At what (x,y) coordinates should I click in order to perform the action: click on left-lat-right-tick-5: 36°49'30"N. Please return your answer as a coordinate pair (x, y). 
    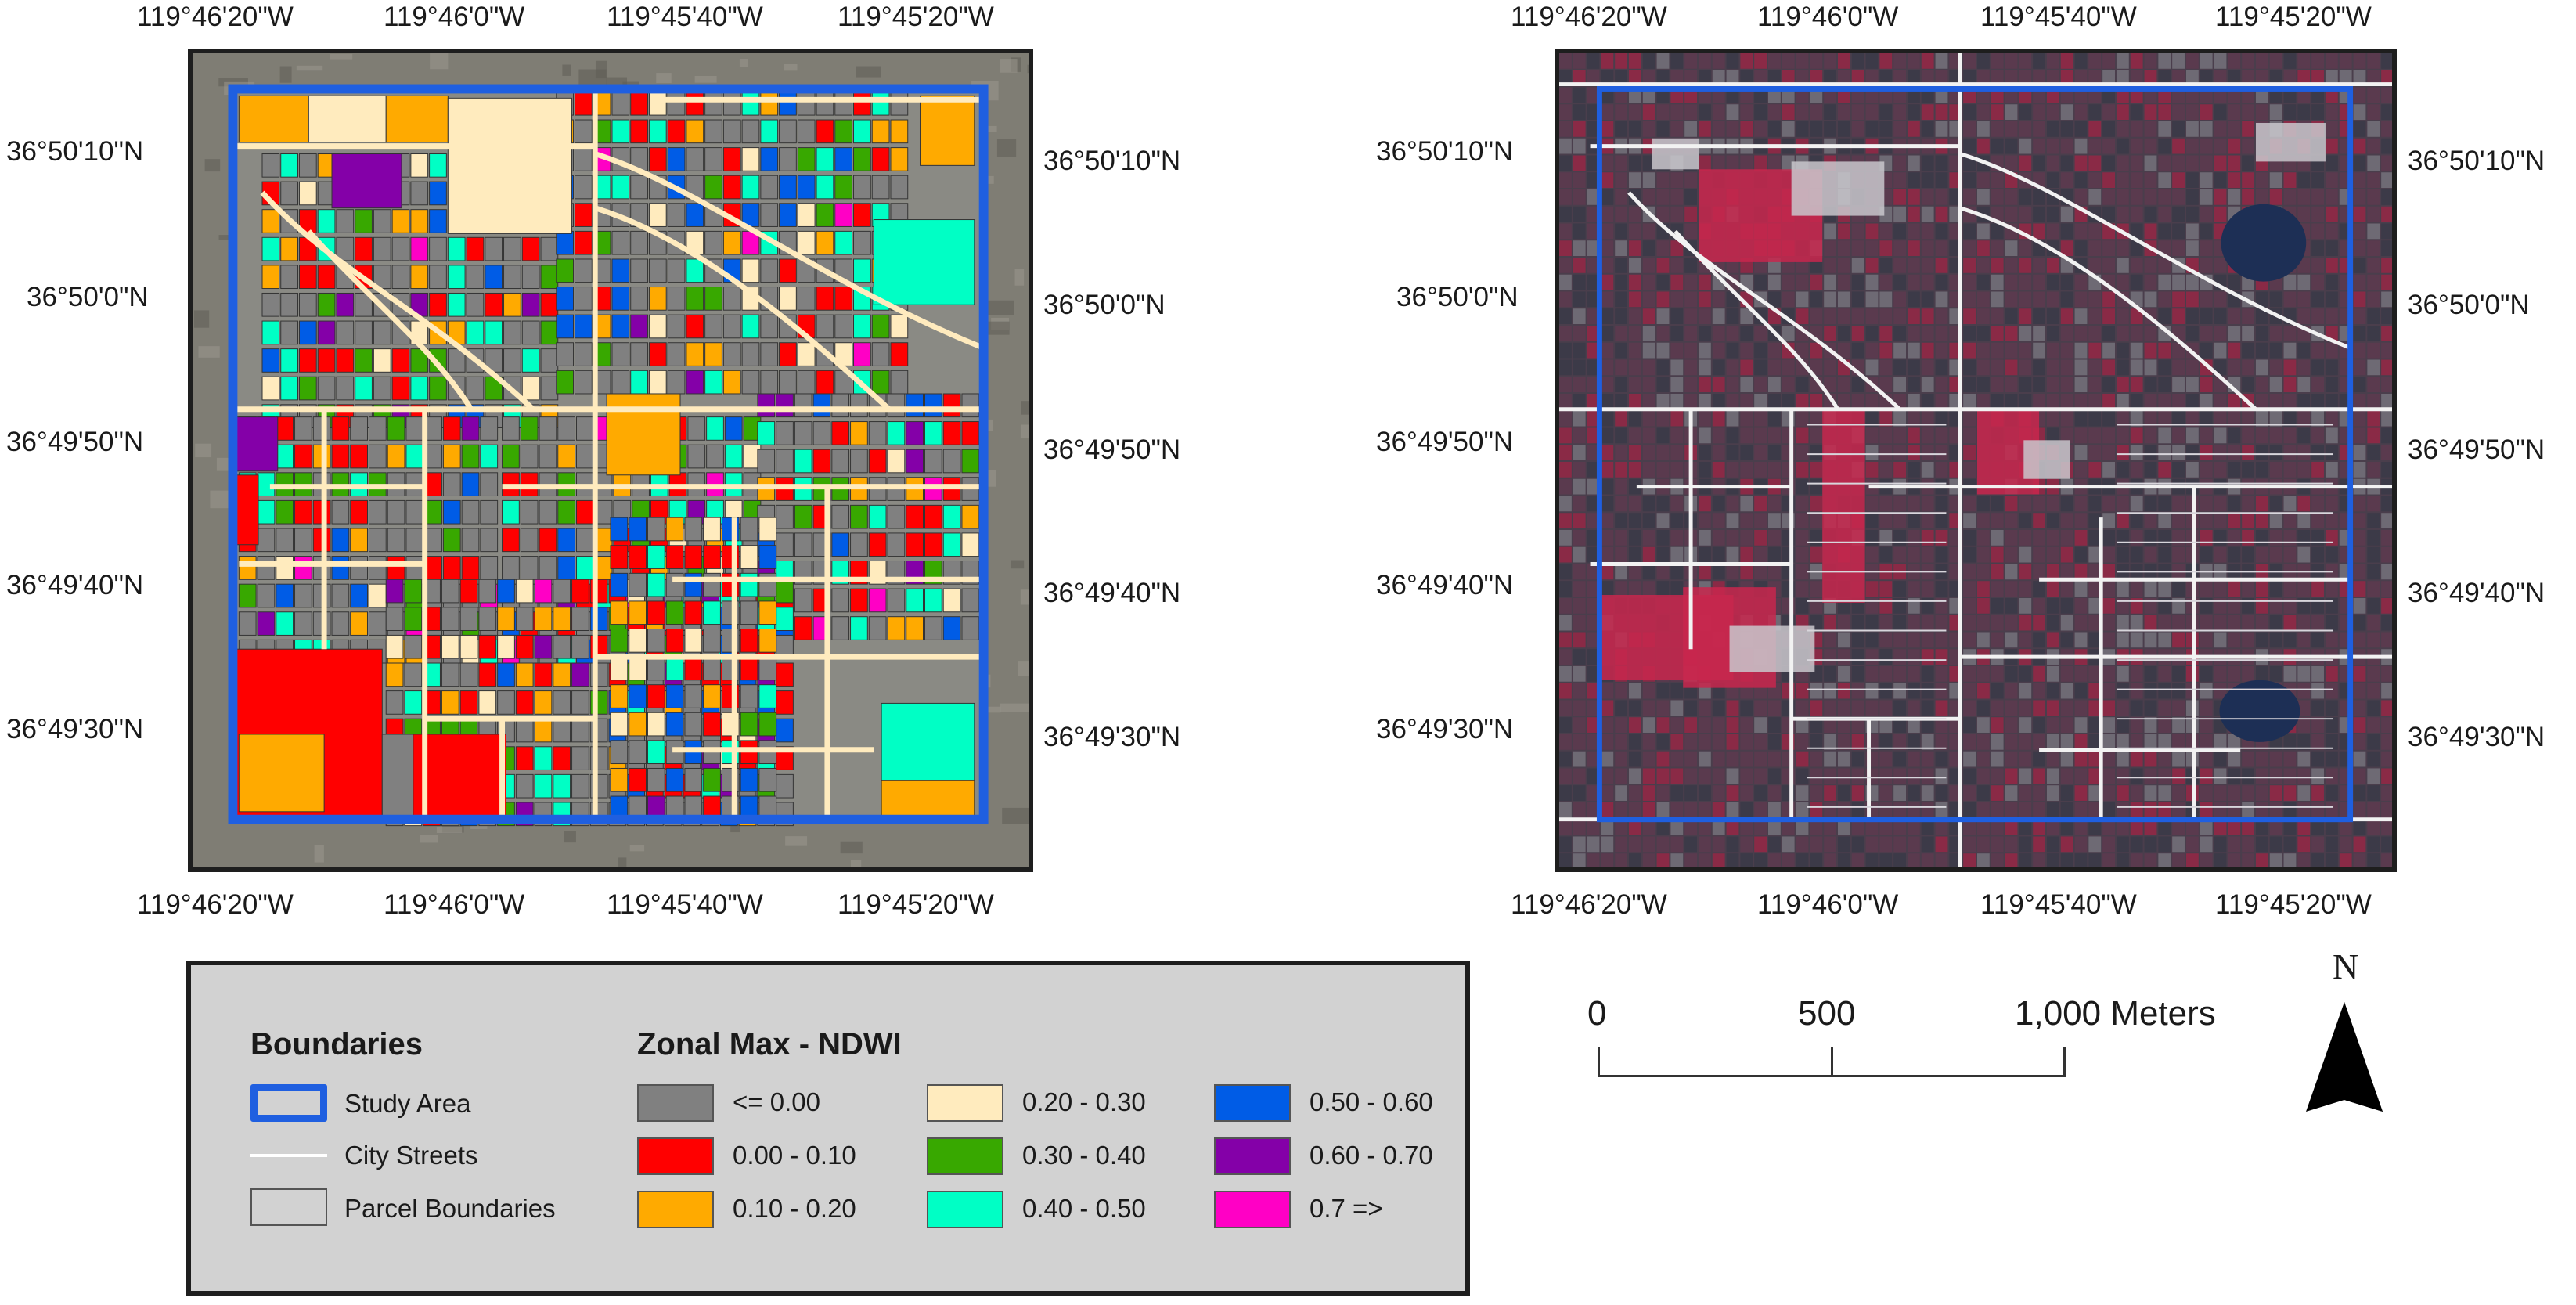
    Looking at the image, I should click on (1112, 737).